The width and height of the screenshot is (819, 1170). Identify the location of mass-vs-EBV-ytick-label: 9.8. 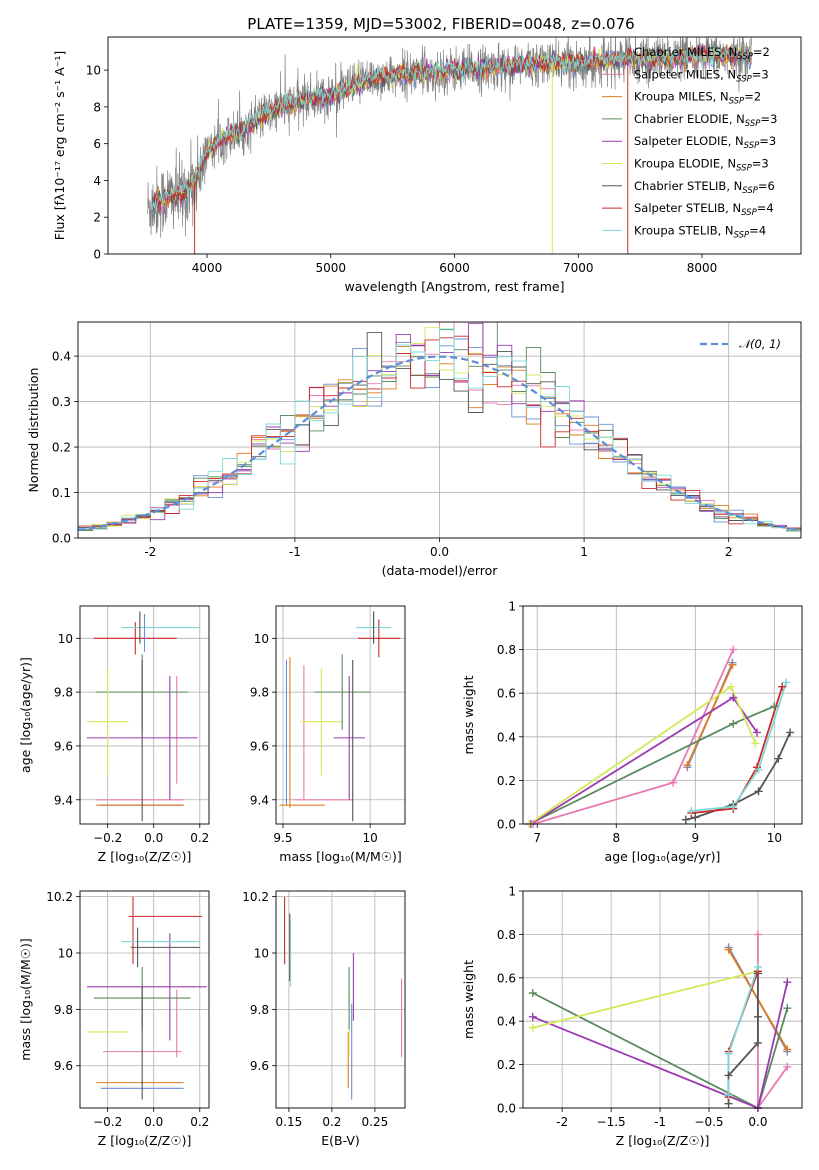
(259, 1010).